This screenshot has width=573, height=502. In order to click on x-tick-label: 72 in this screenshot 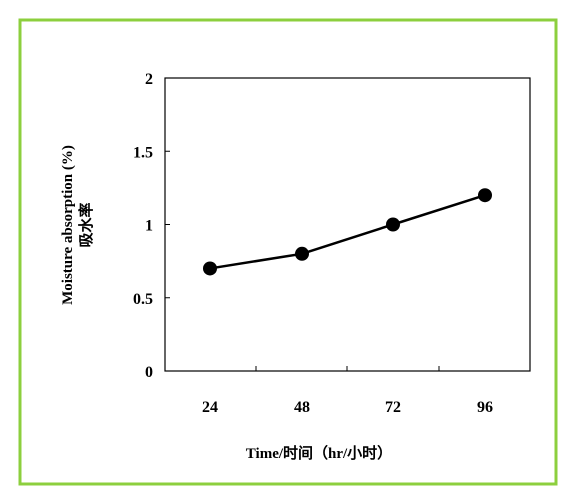, I will do `click(393, 407)`.